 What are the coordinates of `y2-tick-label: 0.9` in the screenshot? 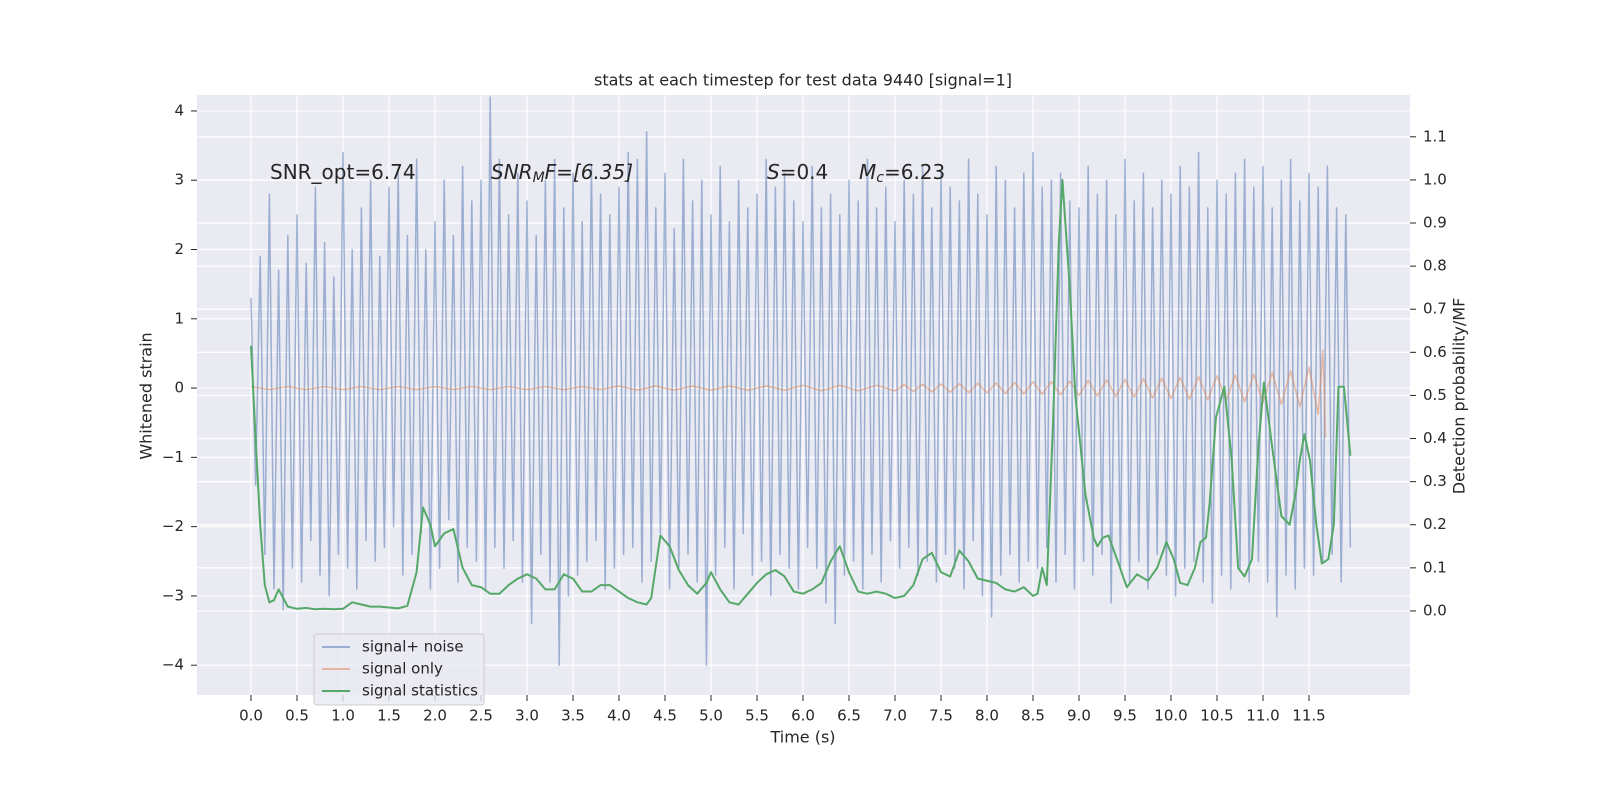 It's located at (1435, 223).